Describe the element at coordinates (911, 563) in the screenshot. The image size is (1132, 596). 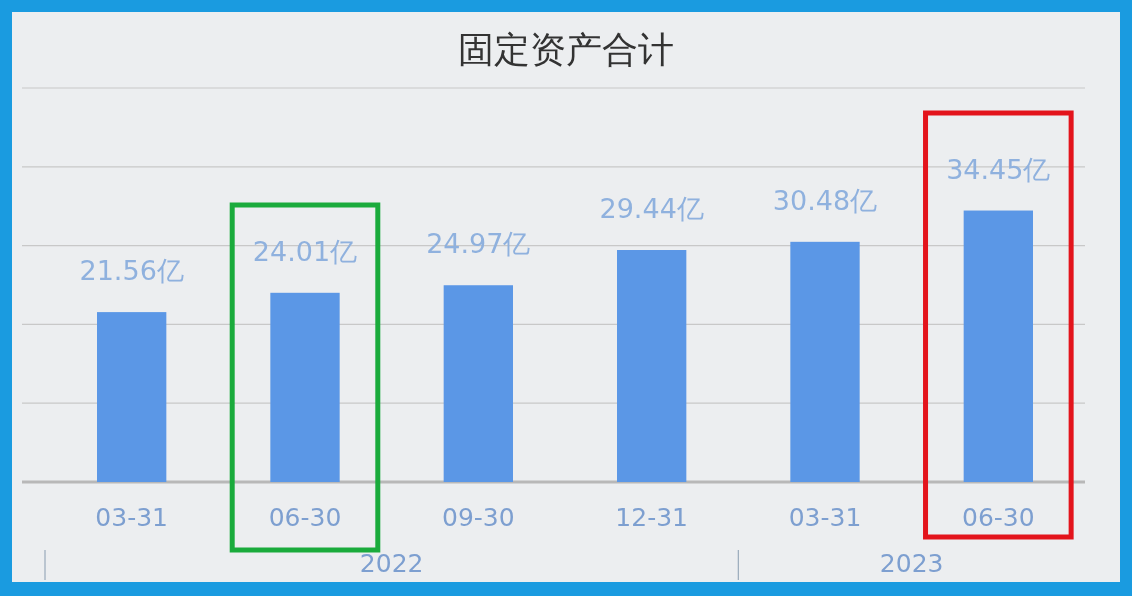
I see `text: 2023` at that location.